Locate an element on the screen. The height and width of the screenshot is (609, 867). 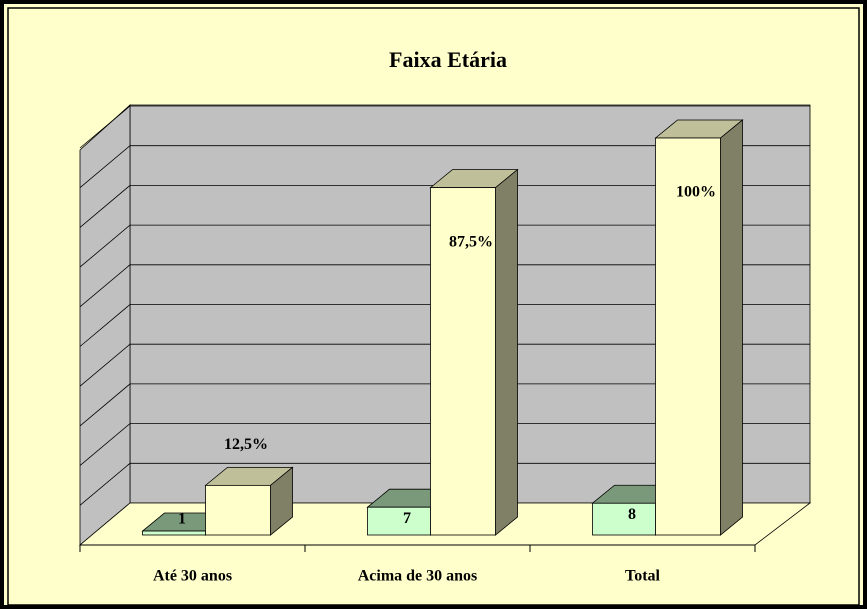
data-label: 100% is located at coordinates (696, 192).